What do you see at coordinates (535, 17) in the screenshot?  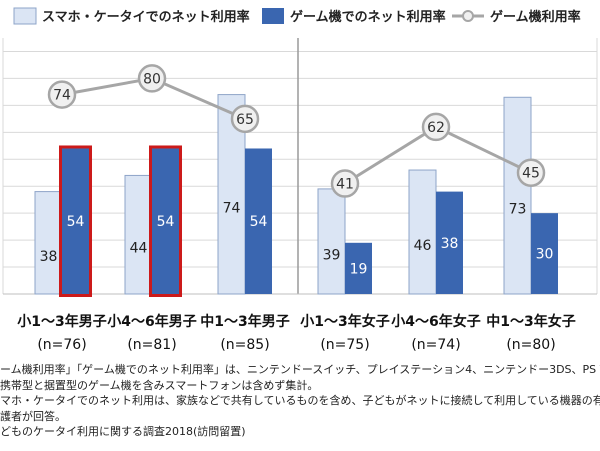 I see `legend-label-game-use: ゲーム機利用率` at bounding box center [535, 17].